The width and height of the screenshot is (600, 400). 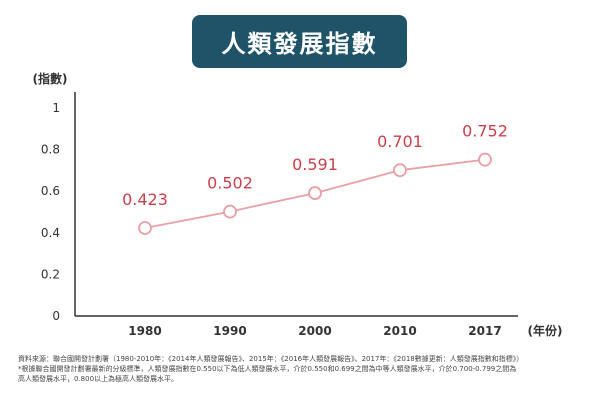 I want to click on data-label: 0.591, so click(x=315, y=164).